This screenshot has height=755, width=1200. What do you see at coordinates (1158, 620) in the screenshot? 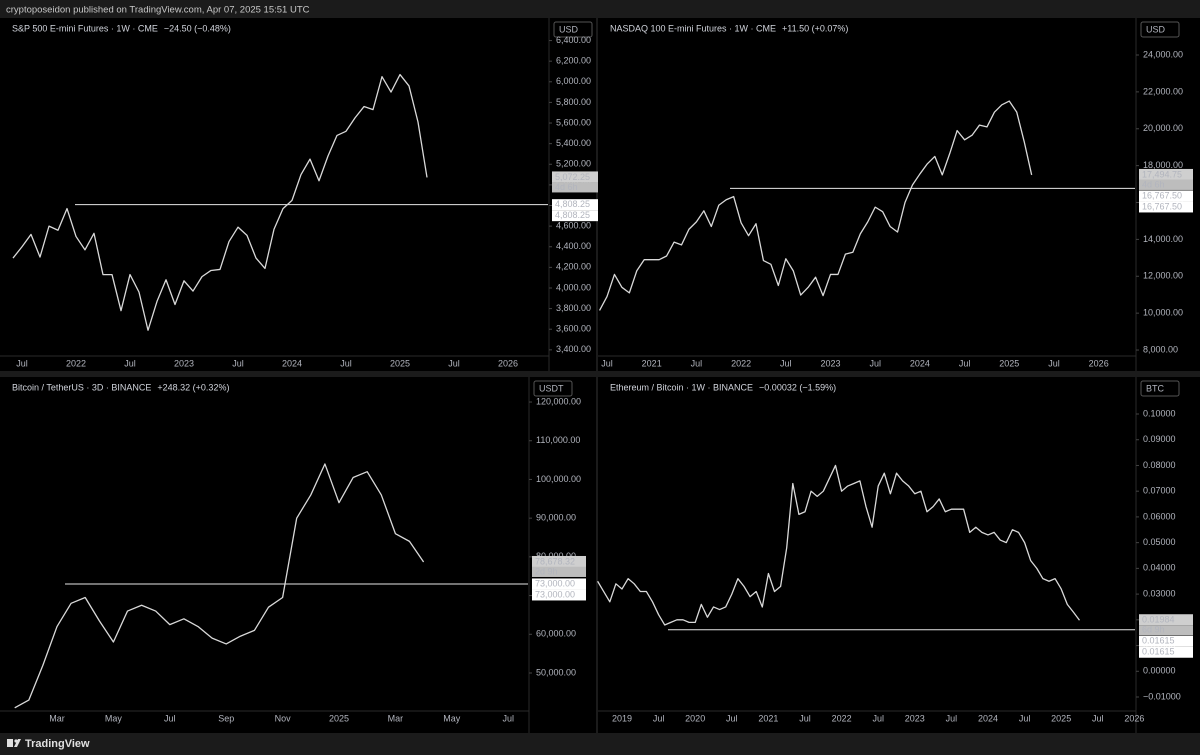
I see `last-price-label: 0.01984` at bounding box center [1158, 620].